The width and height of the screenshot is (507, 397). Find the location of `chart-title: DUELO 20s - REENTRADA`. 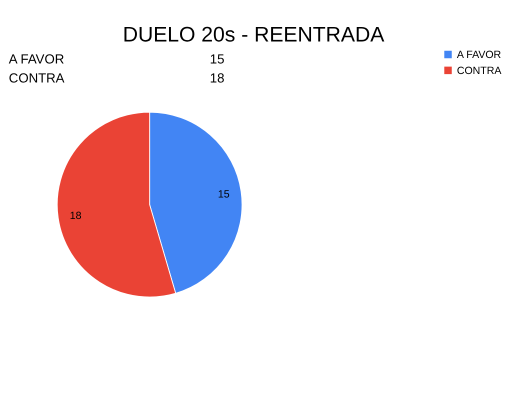

chart-title: DUELO 20s - REENTRADA is located at coordinates (254, 34).